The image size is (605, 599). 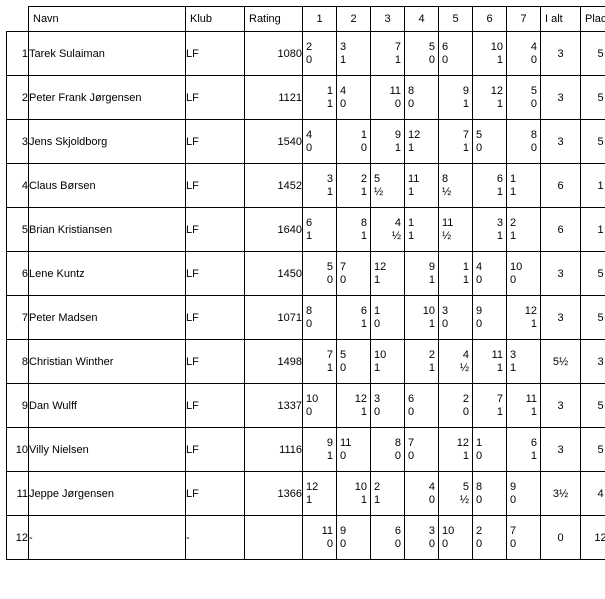 I want to click on player-total: 5½, so click(x=561, y=362).